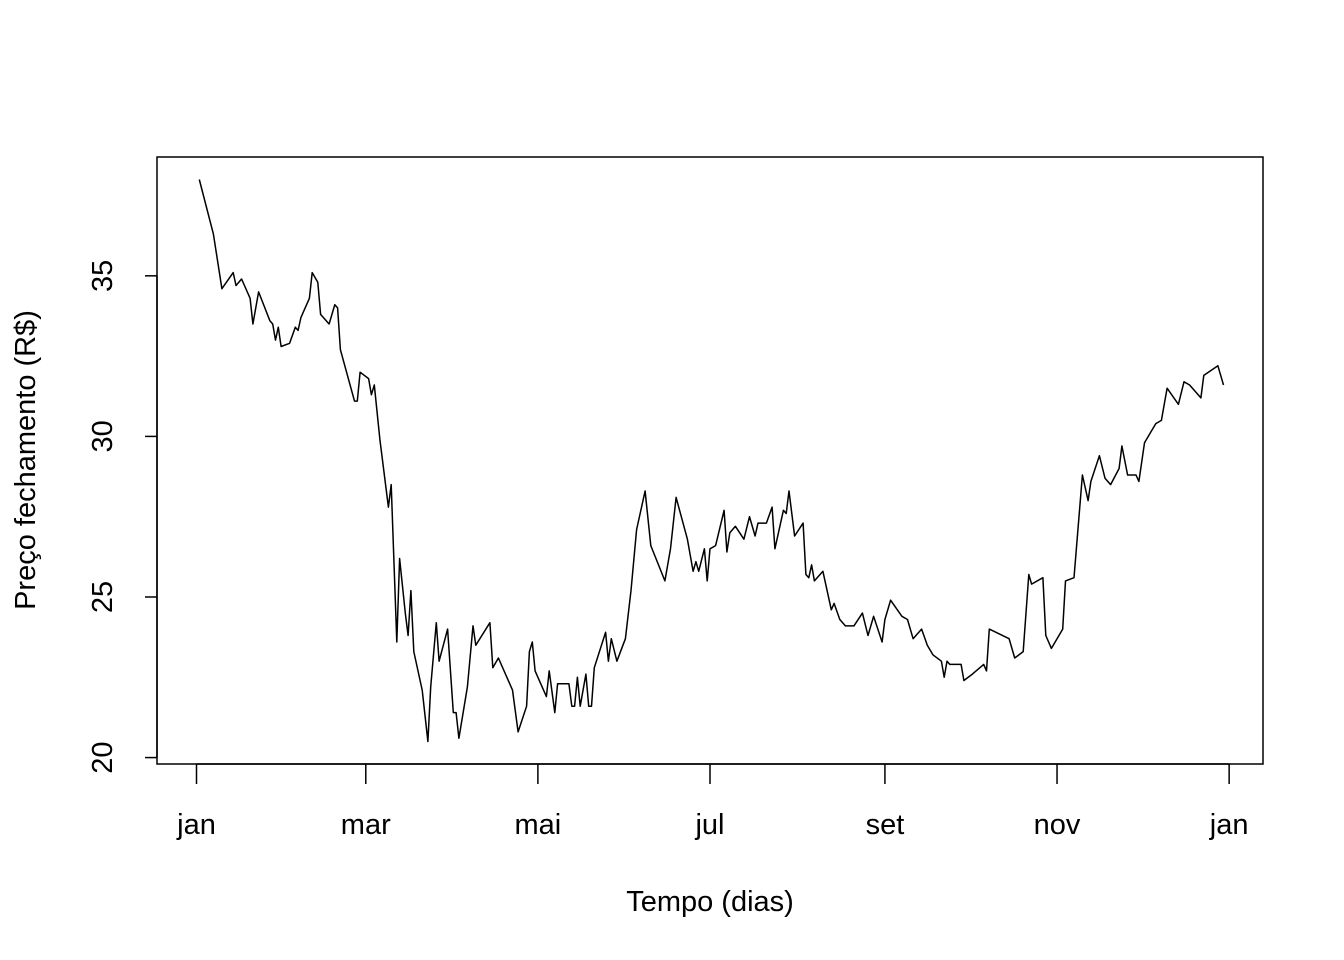 The width and height of the screenshot is (1344, 960). I want to click on x-tick-label: jul, so click(709, 825).